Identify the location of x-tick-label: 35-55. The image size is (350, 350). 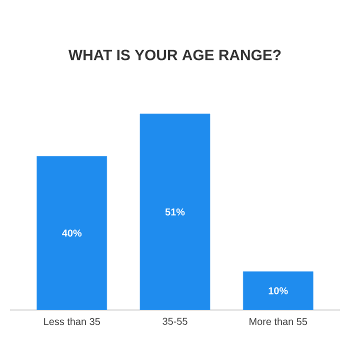
(175, 321).